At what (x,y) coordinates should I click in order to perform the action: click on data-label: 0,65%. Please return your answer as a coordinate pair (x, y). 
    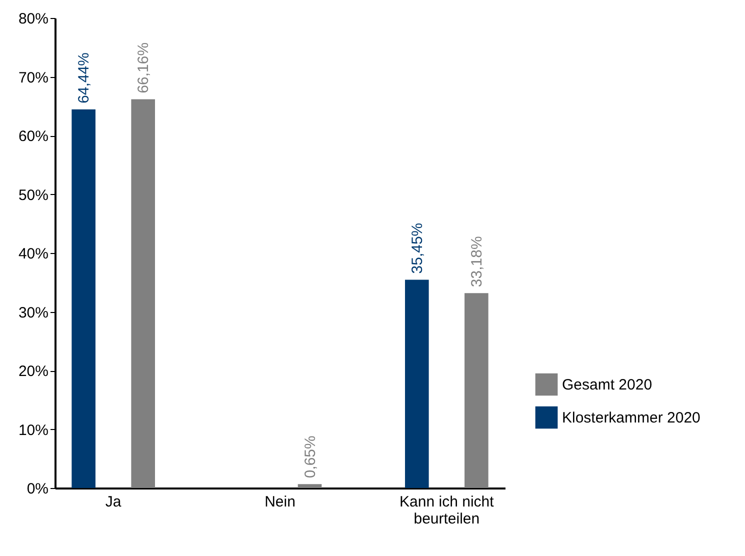
    Looking at the image, I should click on (310, 457).